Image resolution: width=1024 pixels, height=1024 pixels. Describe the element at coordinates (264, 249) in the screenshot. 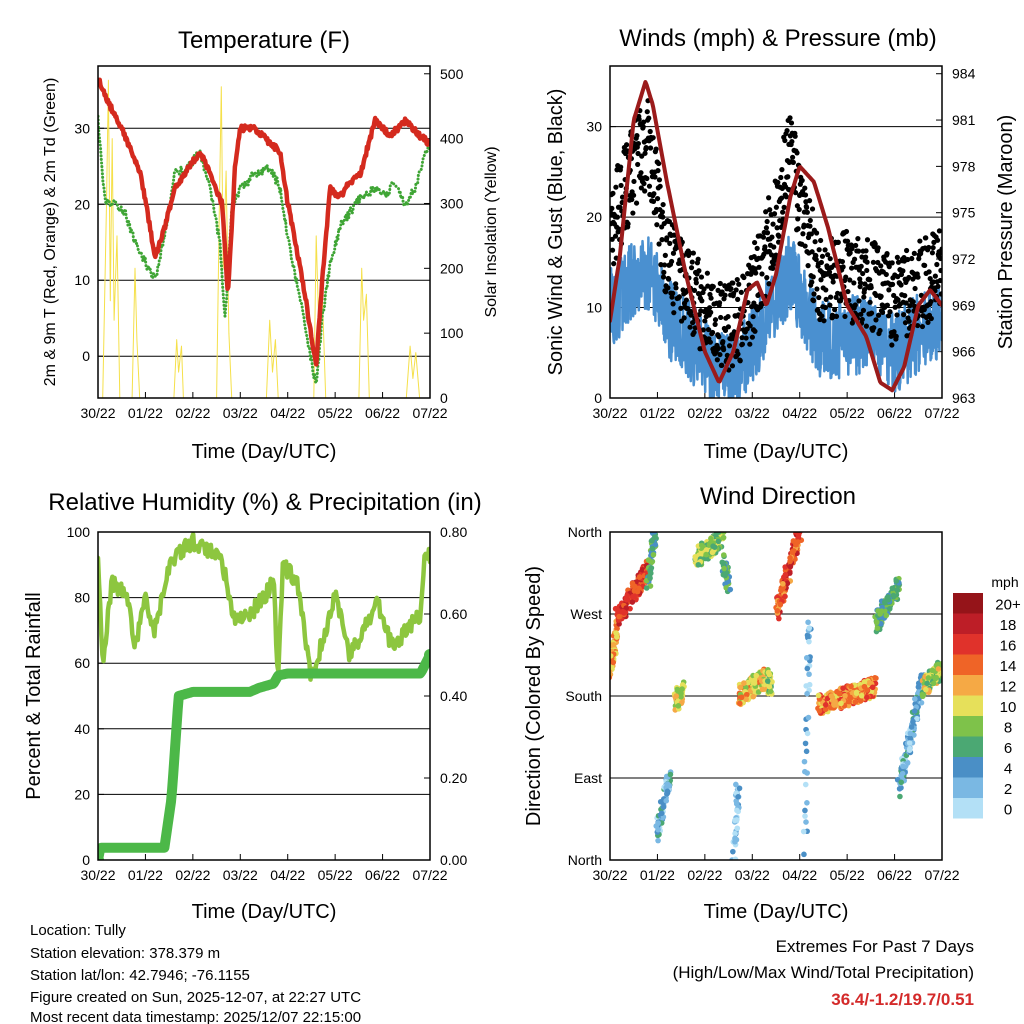

I see `dewpoint-line` at that location.